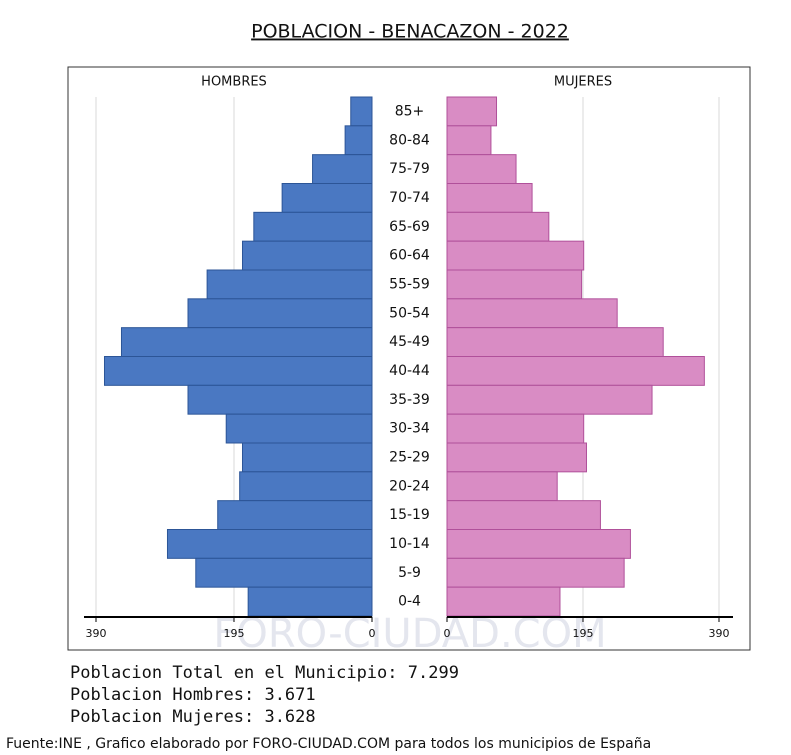 This screenshot has height=755, width=791. What do you see at coordinates (409, 198) in the screenshot?
I see `category-label: 70-74` at bounding box center [409, 198].